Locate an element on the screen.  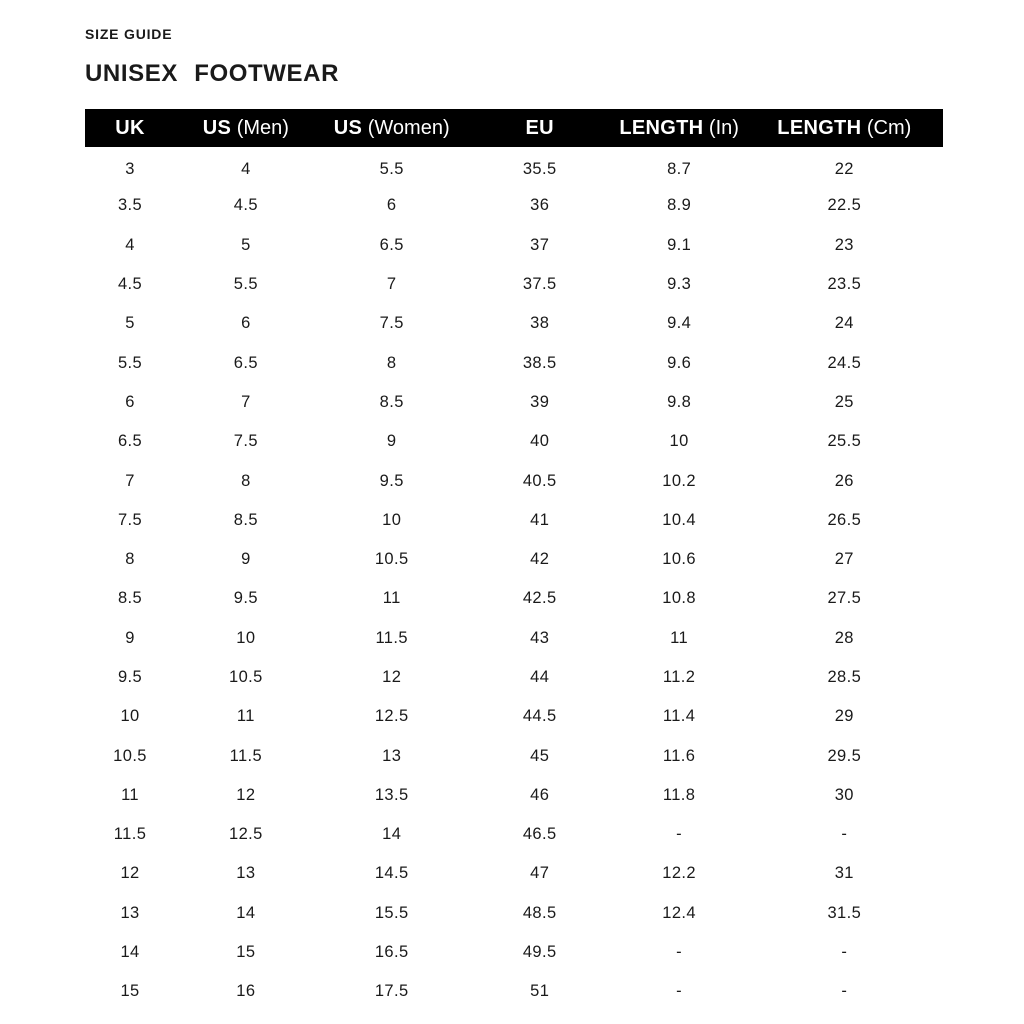
size-cell-us-women: 14.5 is located at coordinates (391, 873).